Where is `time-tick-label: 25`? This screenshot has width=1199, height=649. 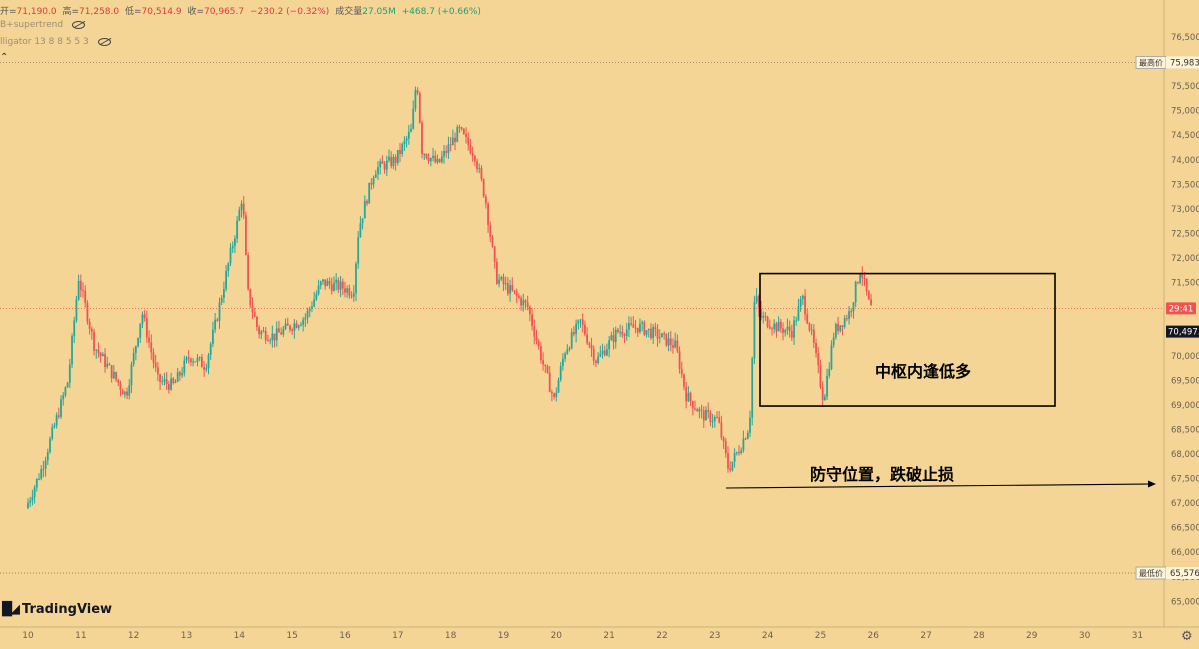 time-tick-label: 25 is located at coordinates (820, 636).